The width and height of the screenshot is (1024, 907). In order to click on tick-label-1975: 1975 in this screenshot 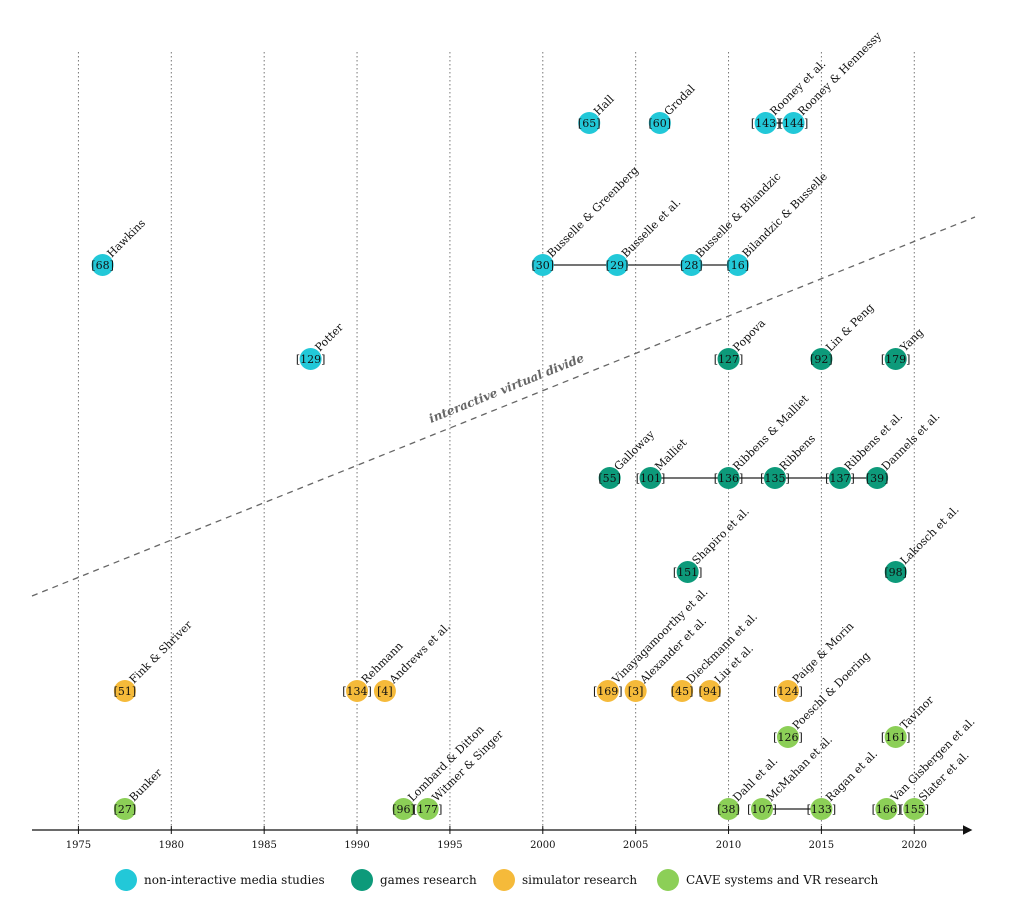, I will do `click(78, 845)`.